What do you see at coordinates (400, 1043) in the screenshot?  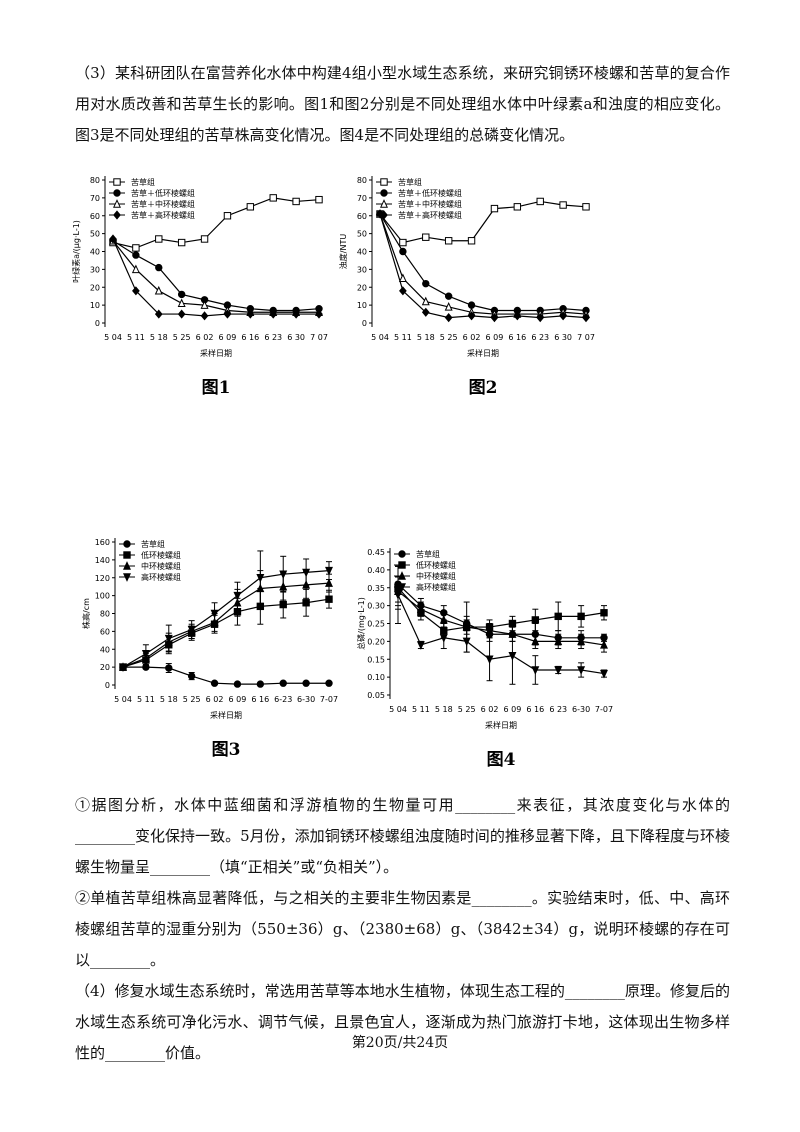 I see `page-footer: 第20页/共24页` at bounding box center [400, 1043].